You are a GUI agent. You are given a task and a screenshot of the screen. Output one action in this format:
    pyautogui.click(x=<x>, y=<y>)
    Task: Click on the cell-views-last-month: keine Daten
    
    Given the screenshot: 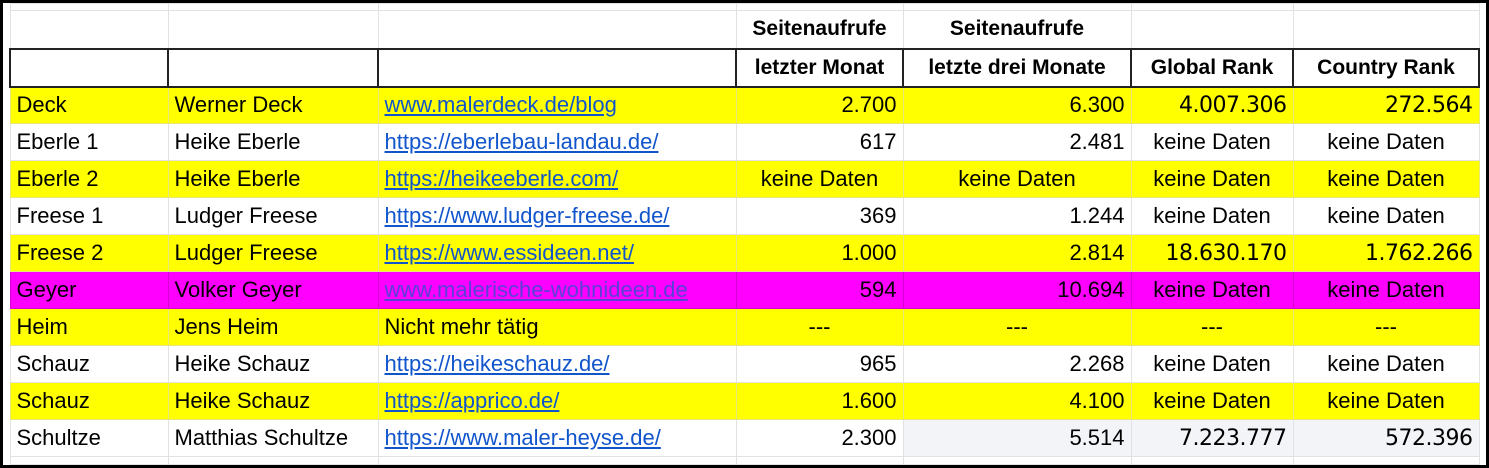 What is the action you would take?
    pyautogui.click(x=819, y=179)
    